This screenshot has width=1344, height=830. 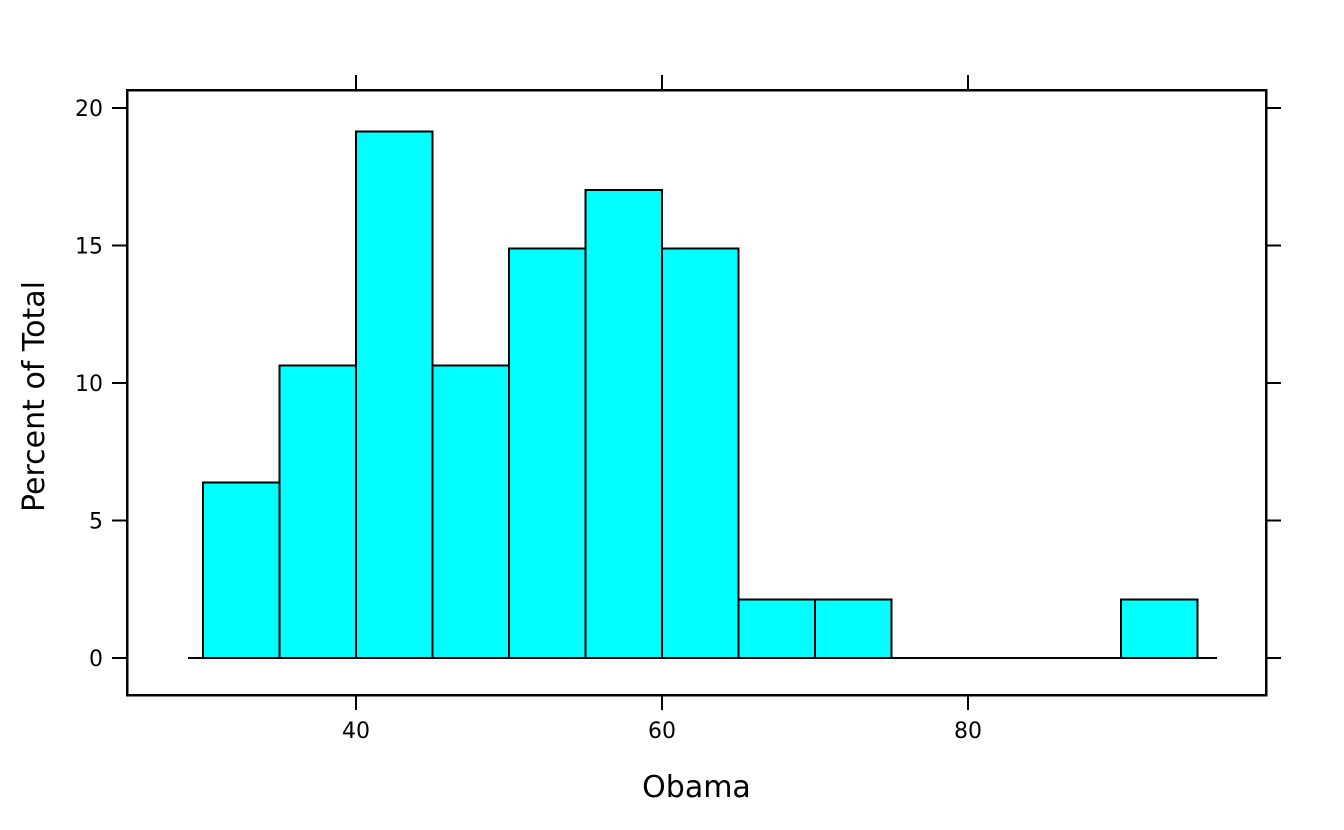 I want to click on x-axis-tick-label: 80, so click(x=968, y=731).